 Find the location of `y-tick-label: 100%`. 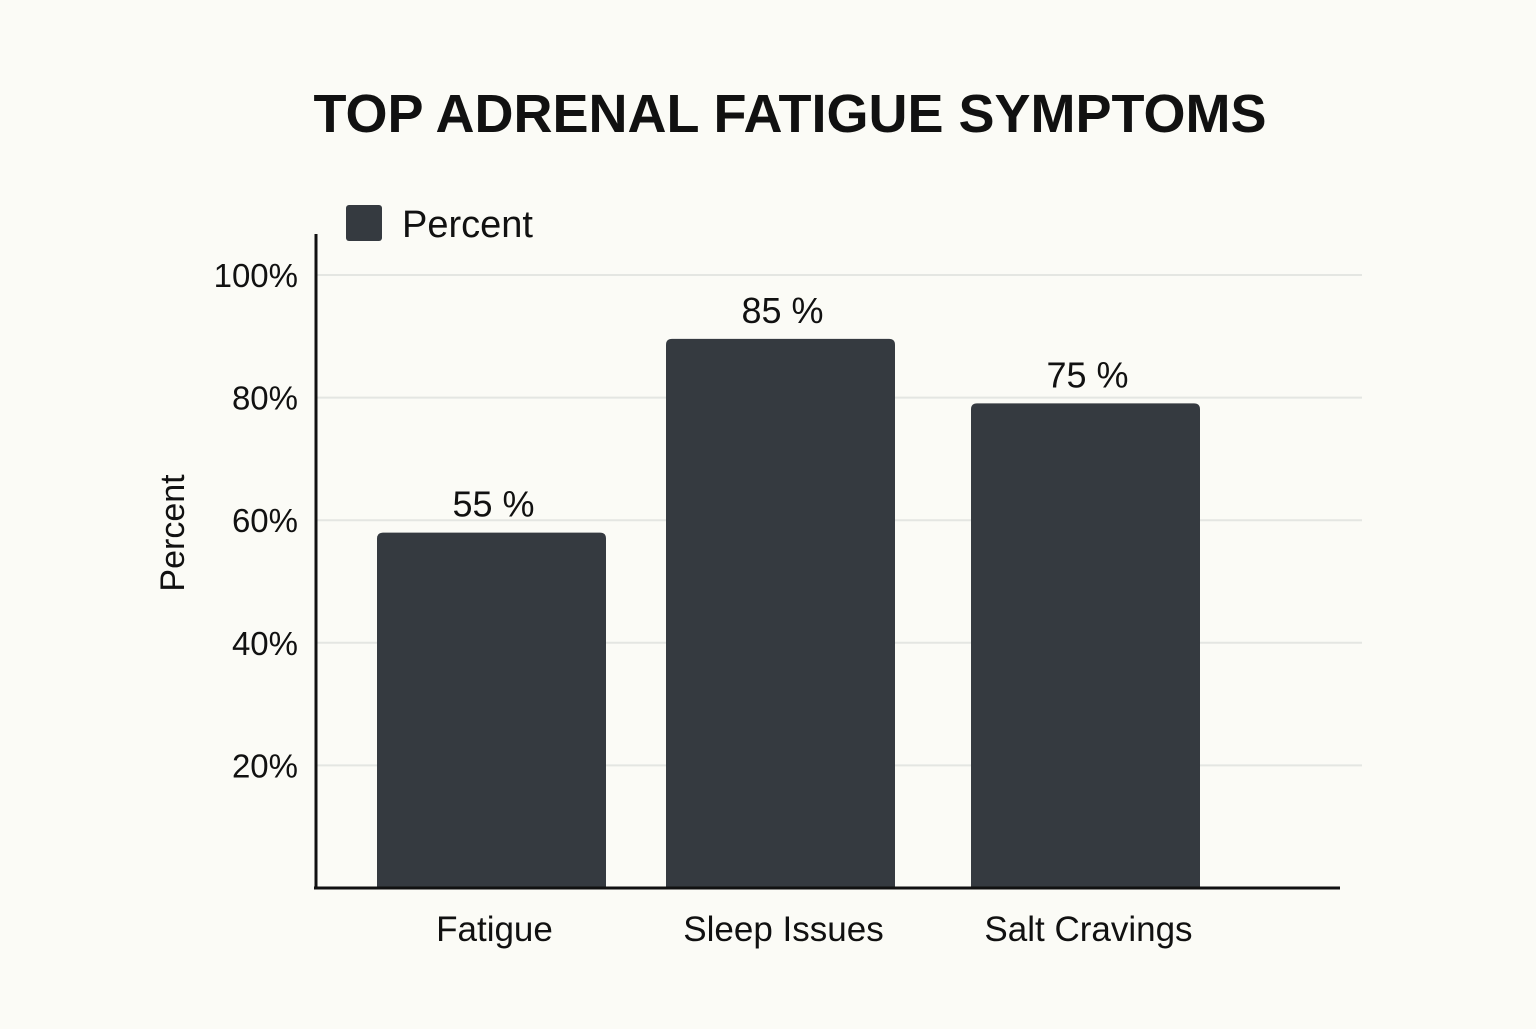

y-tick-label: 100% is located at coordinates (256, 275).